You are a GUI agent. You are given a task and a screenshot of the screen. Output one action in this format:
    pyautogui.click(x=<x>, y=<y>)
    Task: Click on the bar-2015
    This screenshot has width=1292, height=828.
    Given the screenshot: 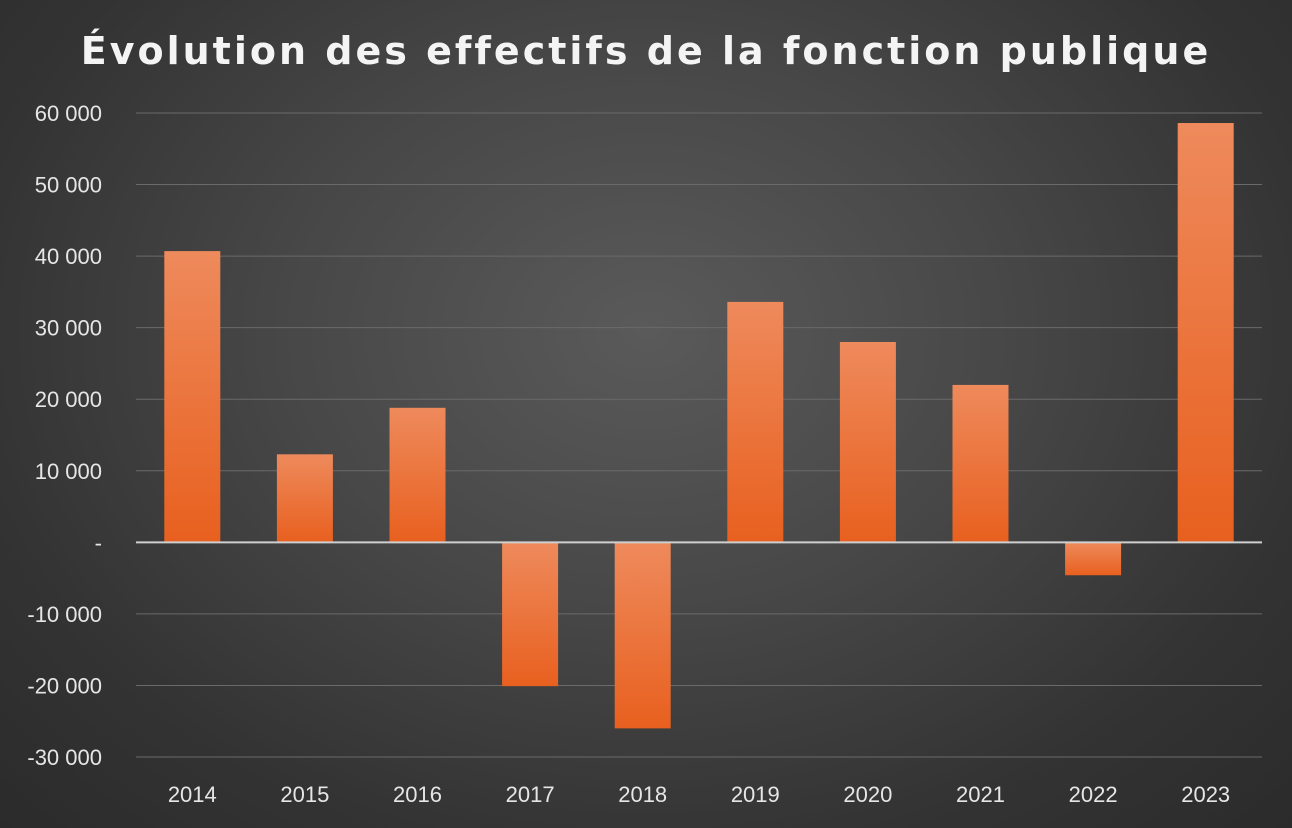 What is the action you would take?
    pyautogui.click(x=304, y=498)
    